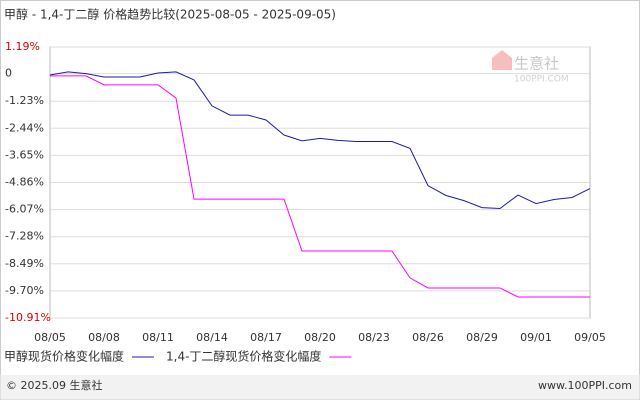 This screenshot has width=640, height=400. Describe the element at coordinates (482, 337) in the screenshot. I see `x-tick-label: 08/29` at that location.